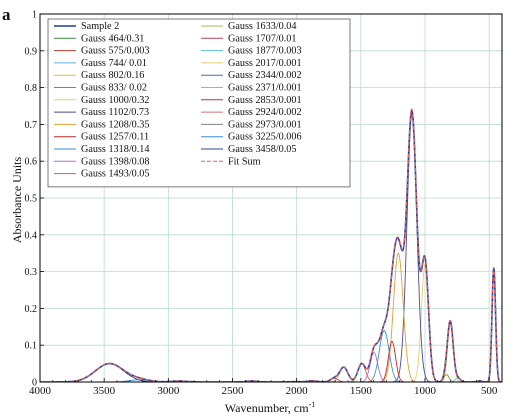 The image size is (515, 417). Describe the element at coordinates (168, 391) in the screenshot. I see `x-tick-label: 3000` at that location.